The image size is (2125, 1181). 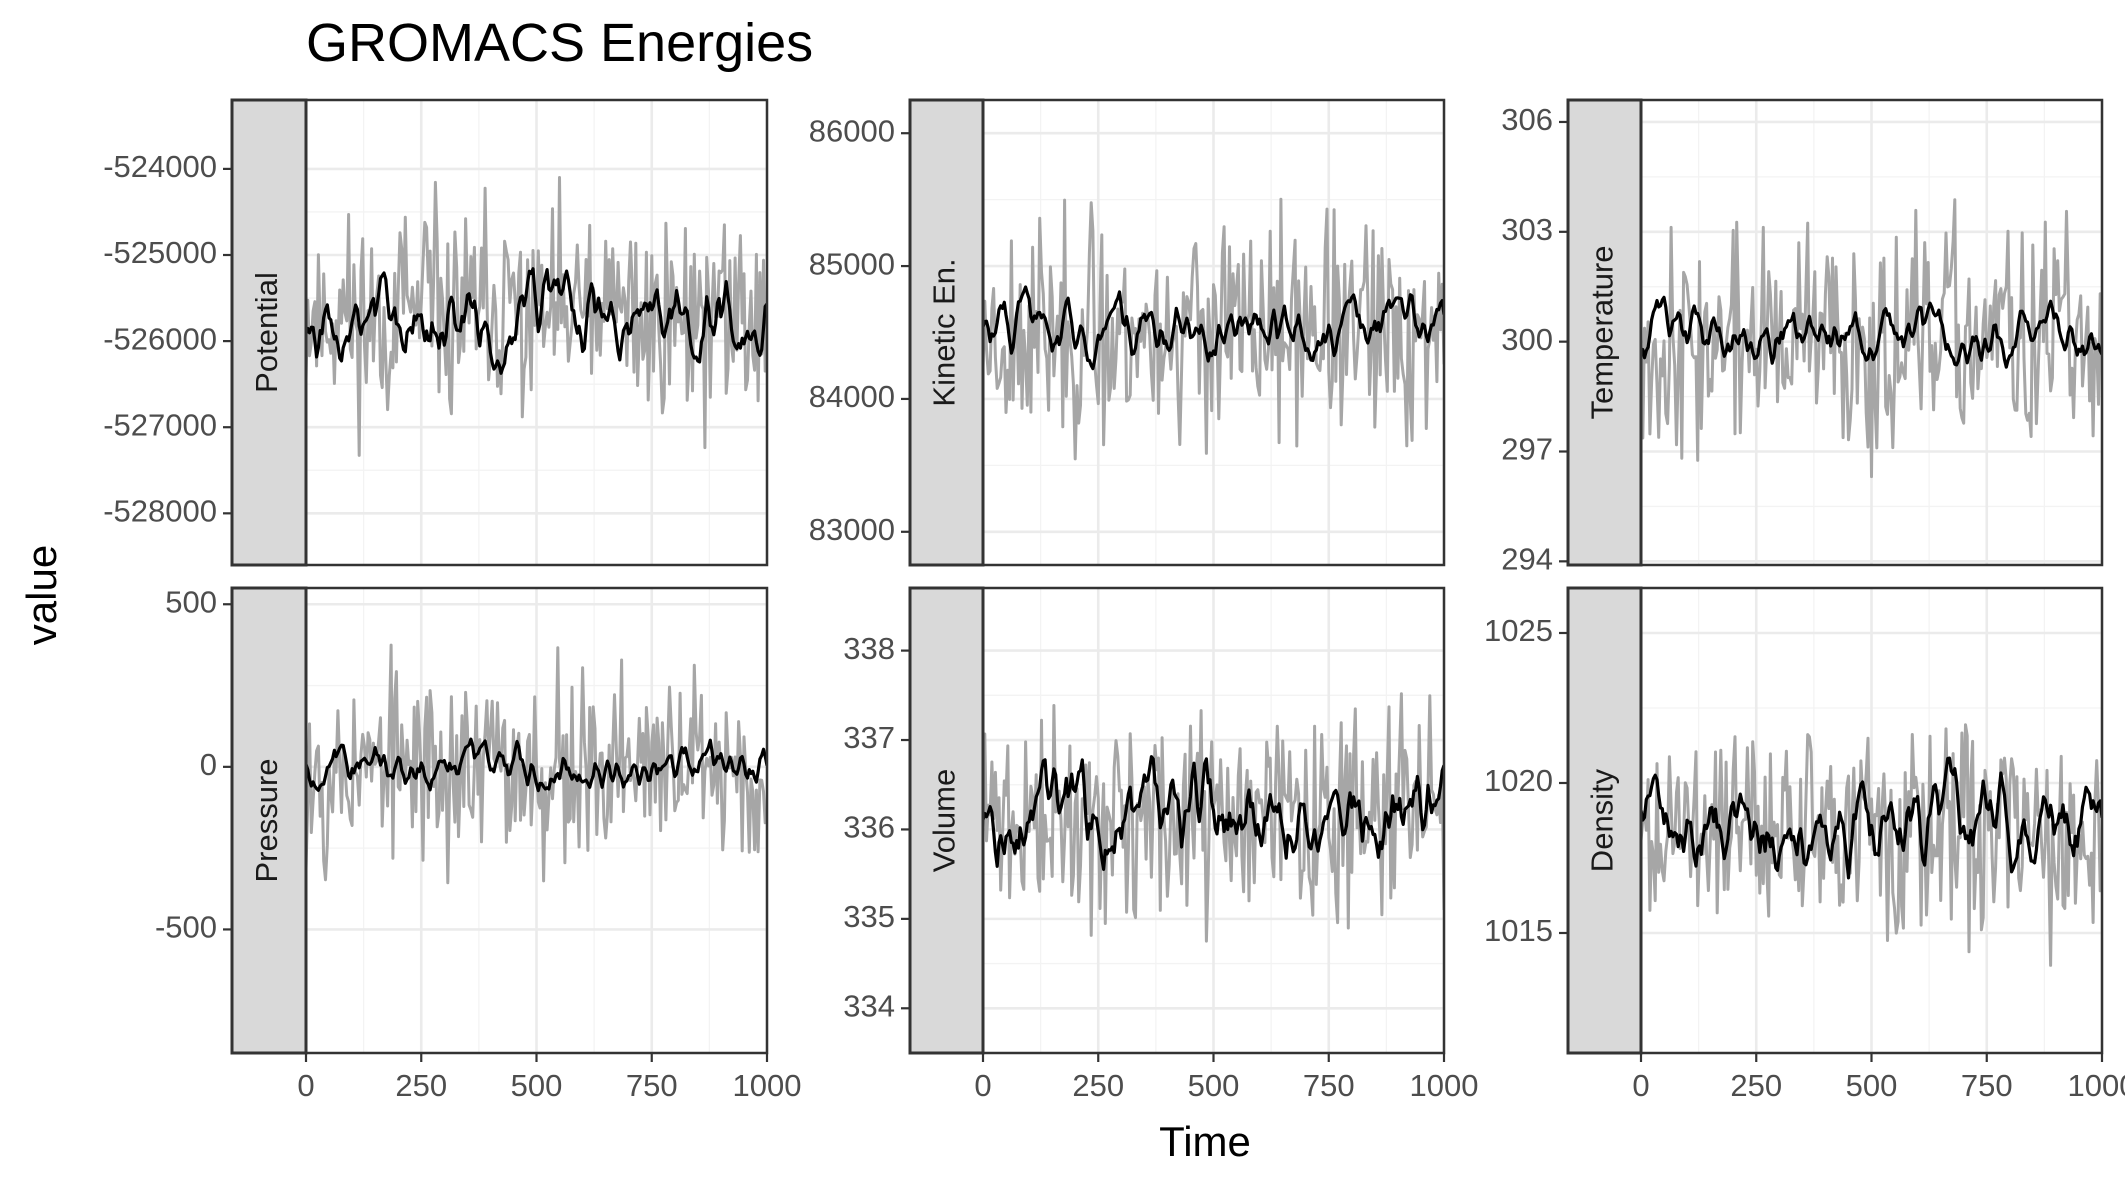 What do you see at coordinates (160, 511) in the screenshot?
I see `y-tick-label: -528000` at bounding box center [160, 511].